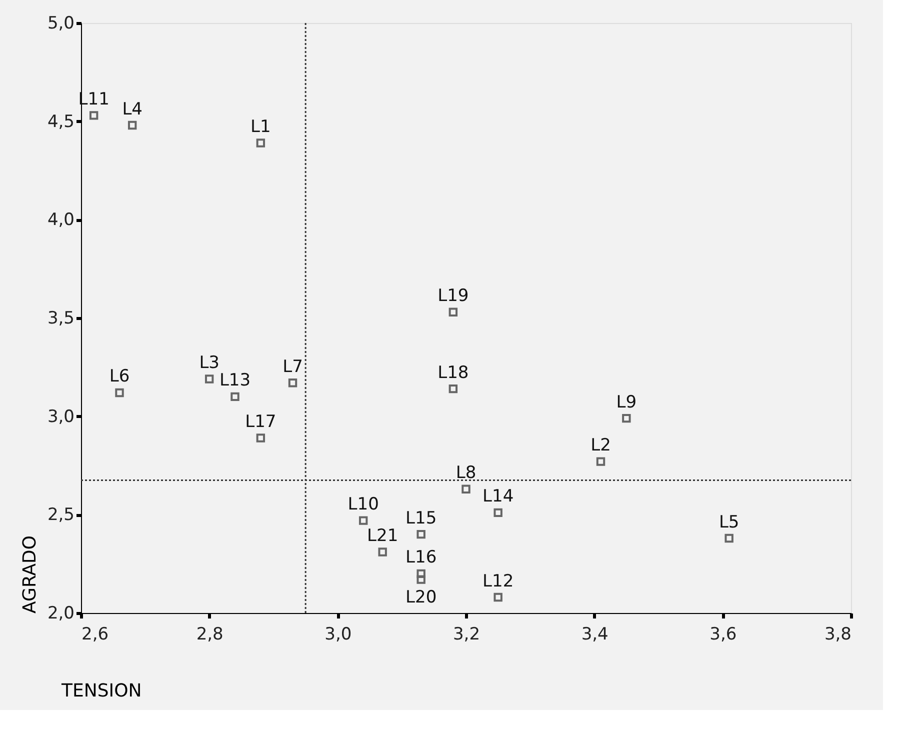 The image size is (905, 731). What do you see at coordinates (338, 634) in the screenshot?
I see `x-tick-label: 3,0` at bounding box center [338, 634].